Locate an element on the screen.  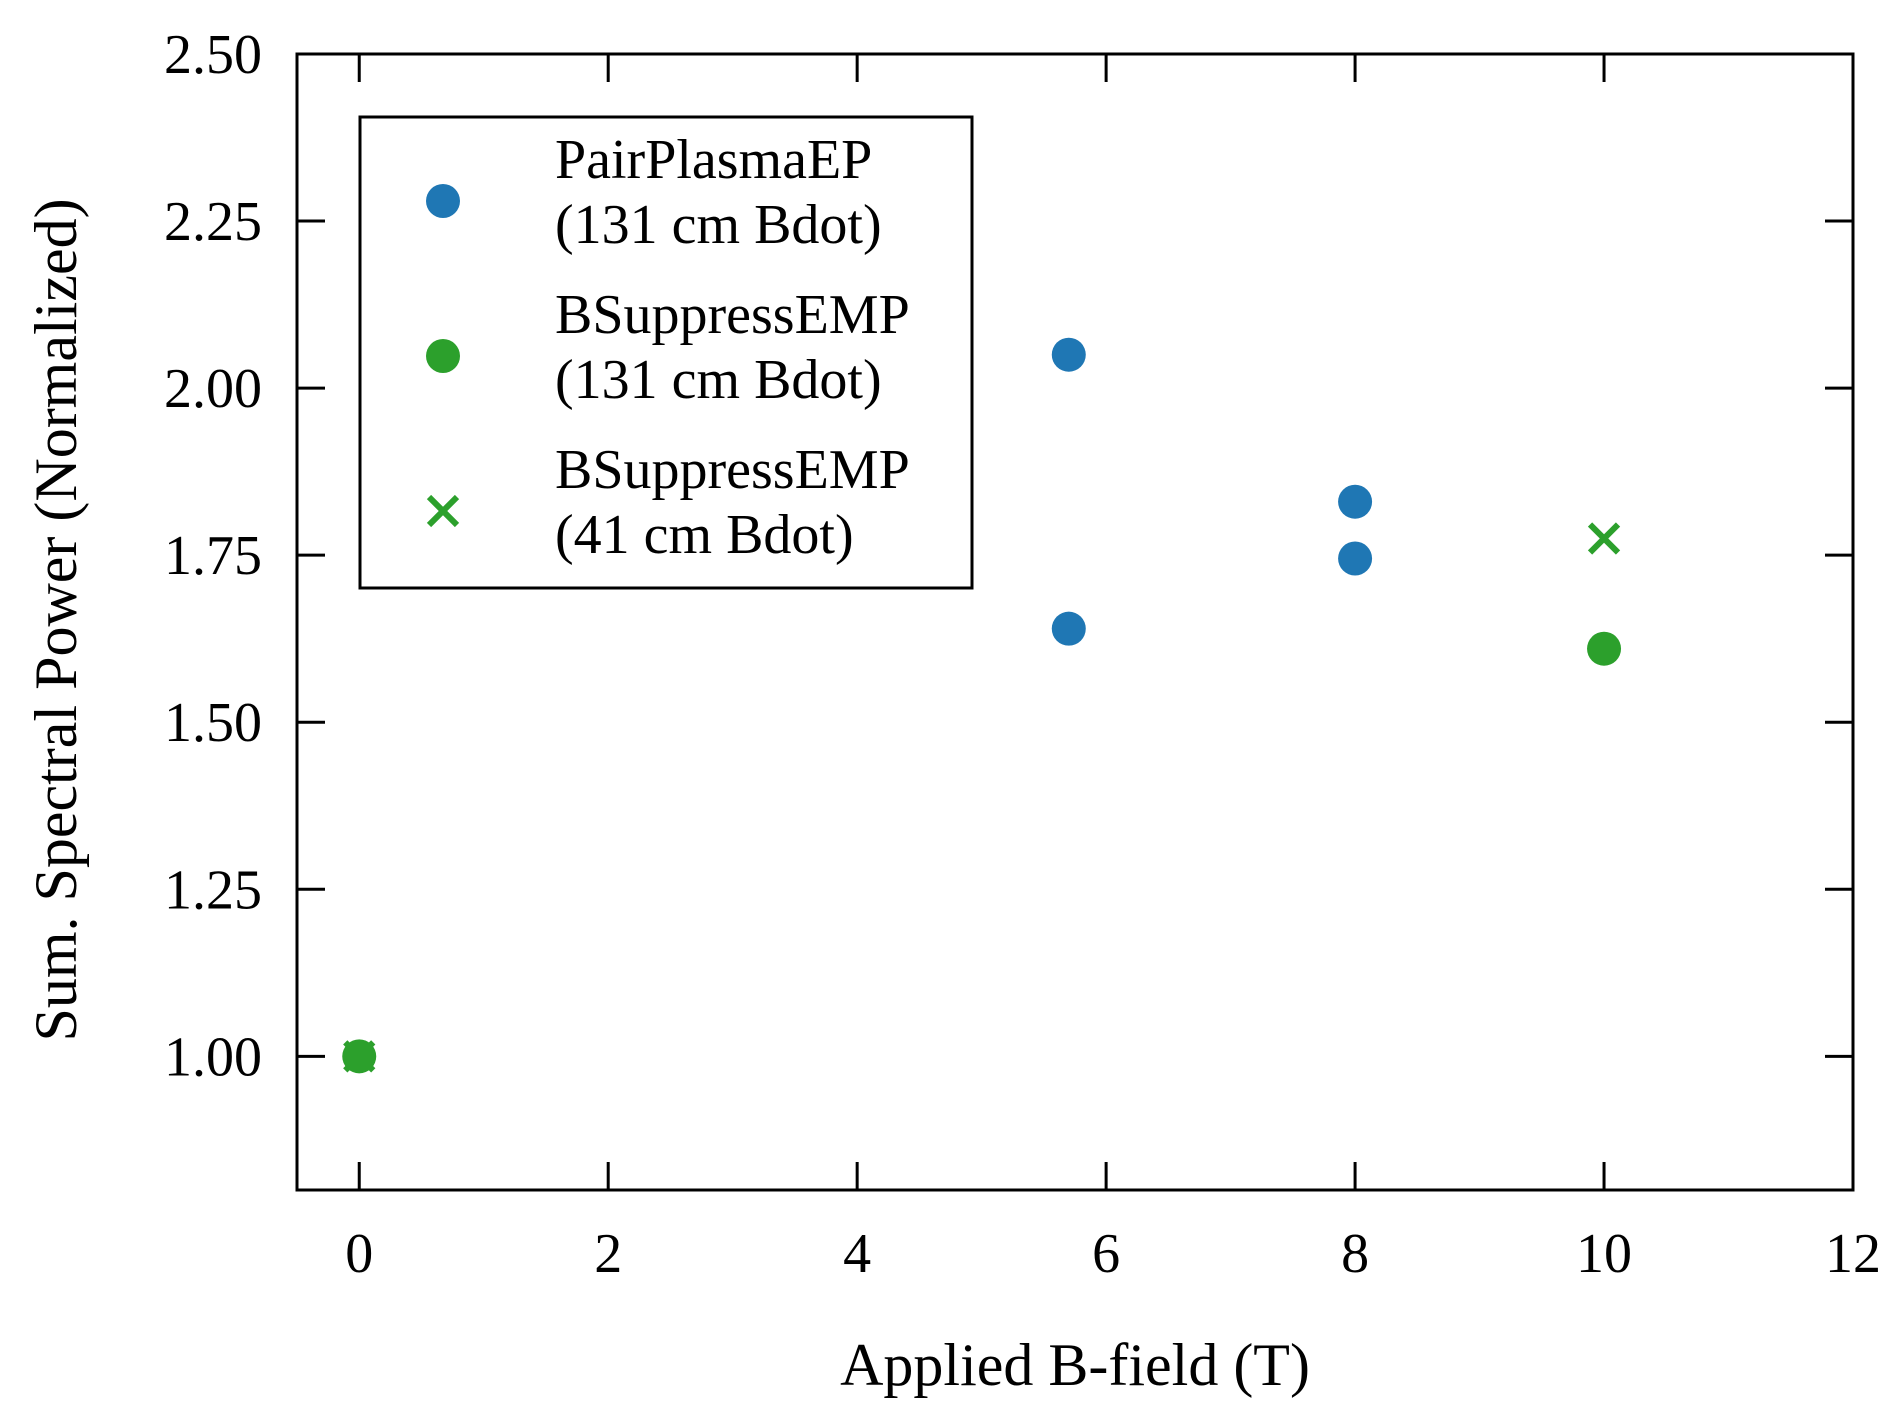
y-tick-label: 2.25 is located at coordinates (213, 222).